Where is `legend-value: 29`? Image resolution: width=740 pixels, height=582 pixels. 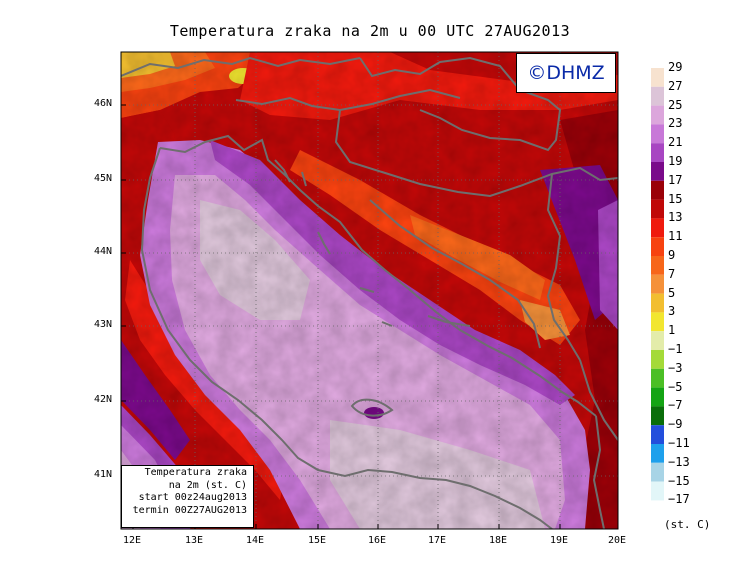
legend-value: 29 is located at coordinates (675, 67).